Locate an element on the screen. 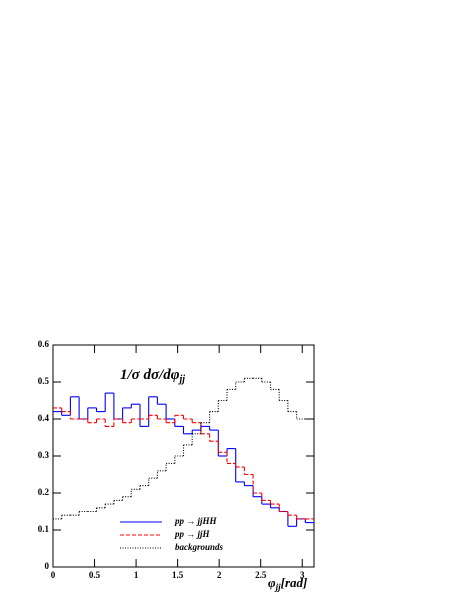 The image size is (463, 599). y-tick-label: 0 is located at coordinates (47, 566).